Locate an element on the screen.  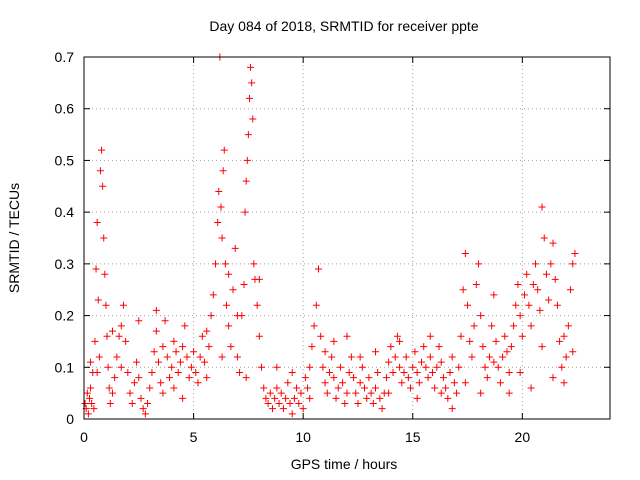
y-tick-label: 0 is located at coordinates (70, 419).